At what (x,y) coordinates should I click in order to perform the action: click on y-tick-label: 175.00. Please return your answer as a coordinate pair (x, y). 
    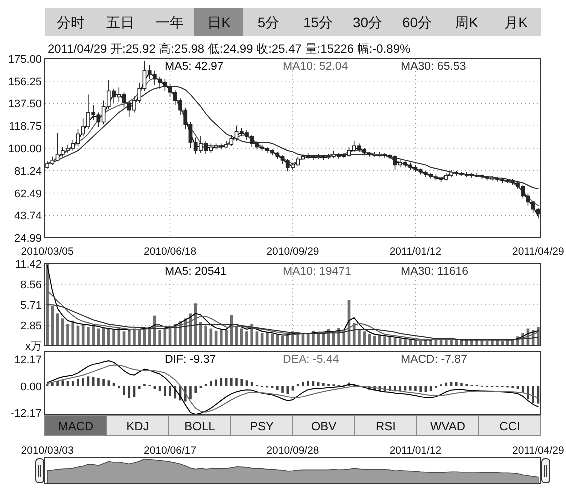
    Looking at the image, I should click on (25, 60).